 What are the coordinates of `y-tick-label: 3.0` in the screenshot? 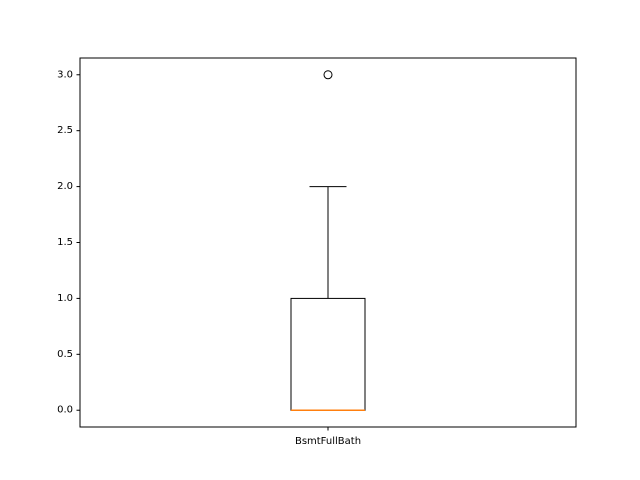 It's located at (65, 74).